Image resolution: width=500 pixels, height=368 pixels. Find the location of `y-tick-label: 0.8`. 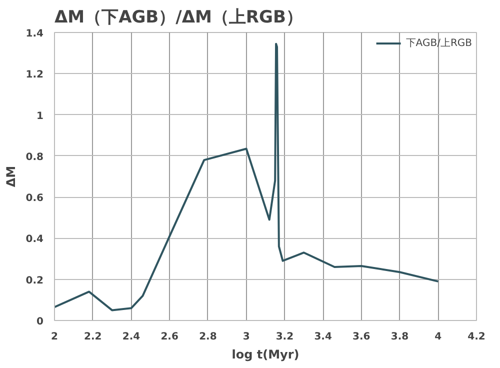

y-tick-label: 0.8 is located at coordinates (35, 157).